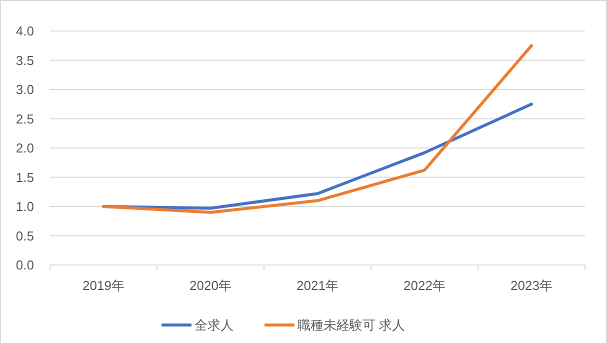 This screenshot has width=607, height=344. What do you see at coordinates (214, 325) in the screenshot?
I see `legend-label: 全求人` at bounding box center [214, 325].